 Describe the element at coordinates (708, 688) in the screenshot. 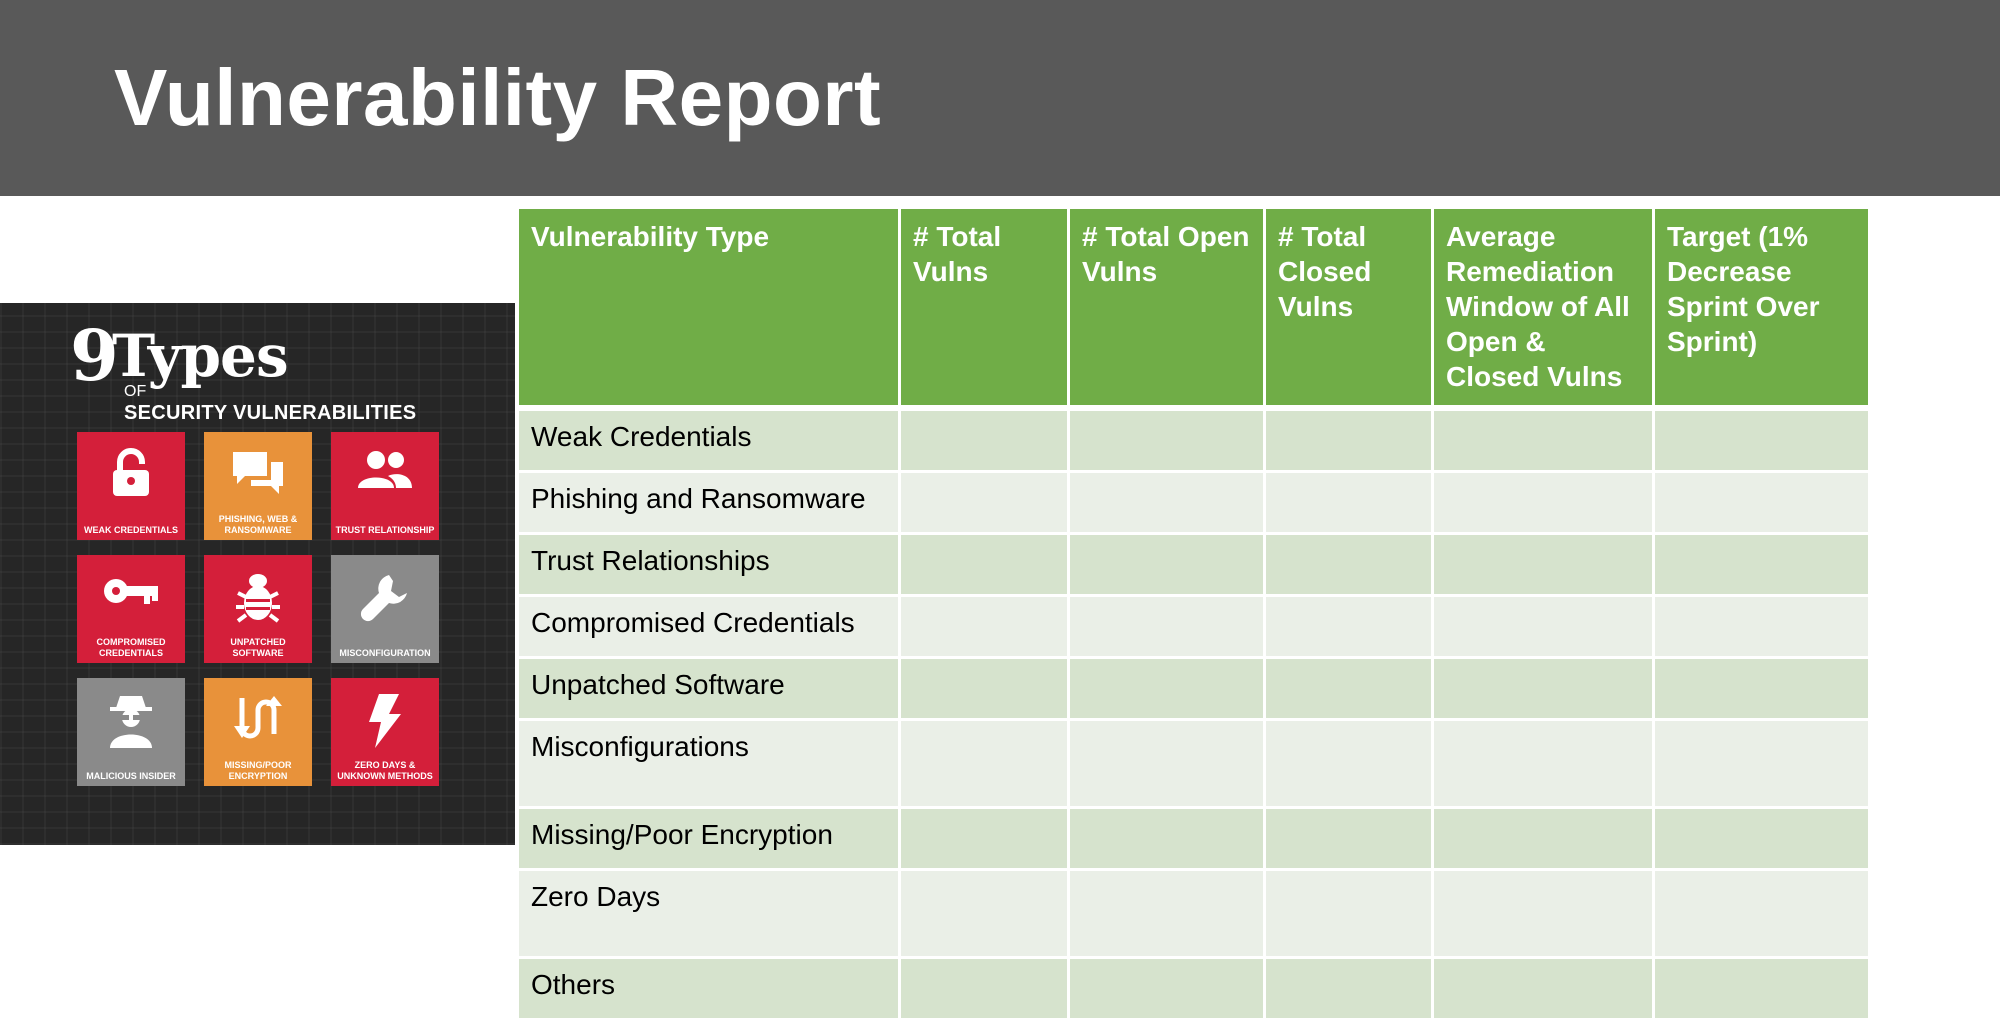

I see `vulnerability-type-cell: Unpatched Software` at that location.